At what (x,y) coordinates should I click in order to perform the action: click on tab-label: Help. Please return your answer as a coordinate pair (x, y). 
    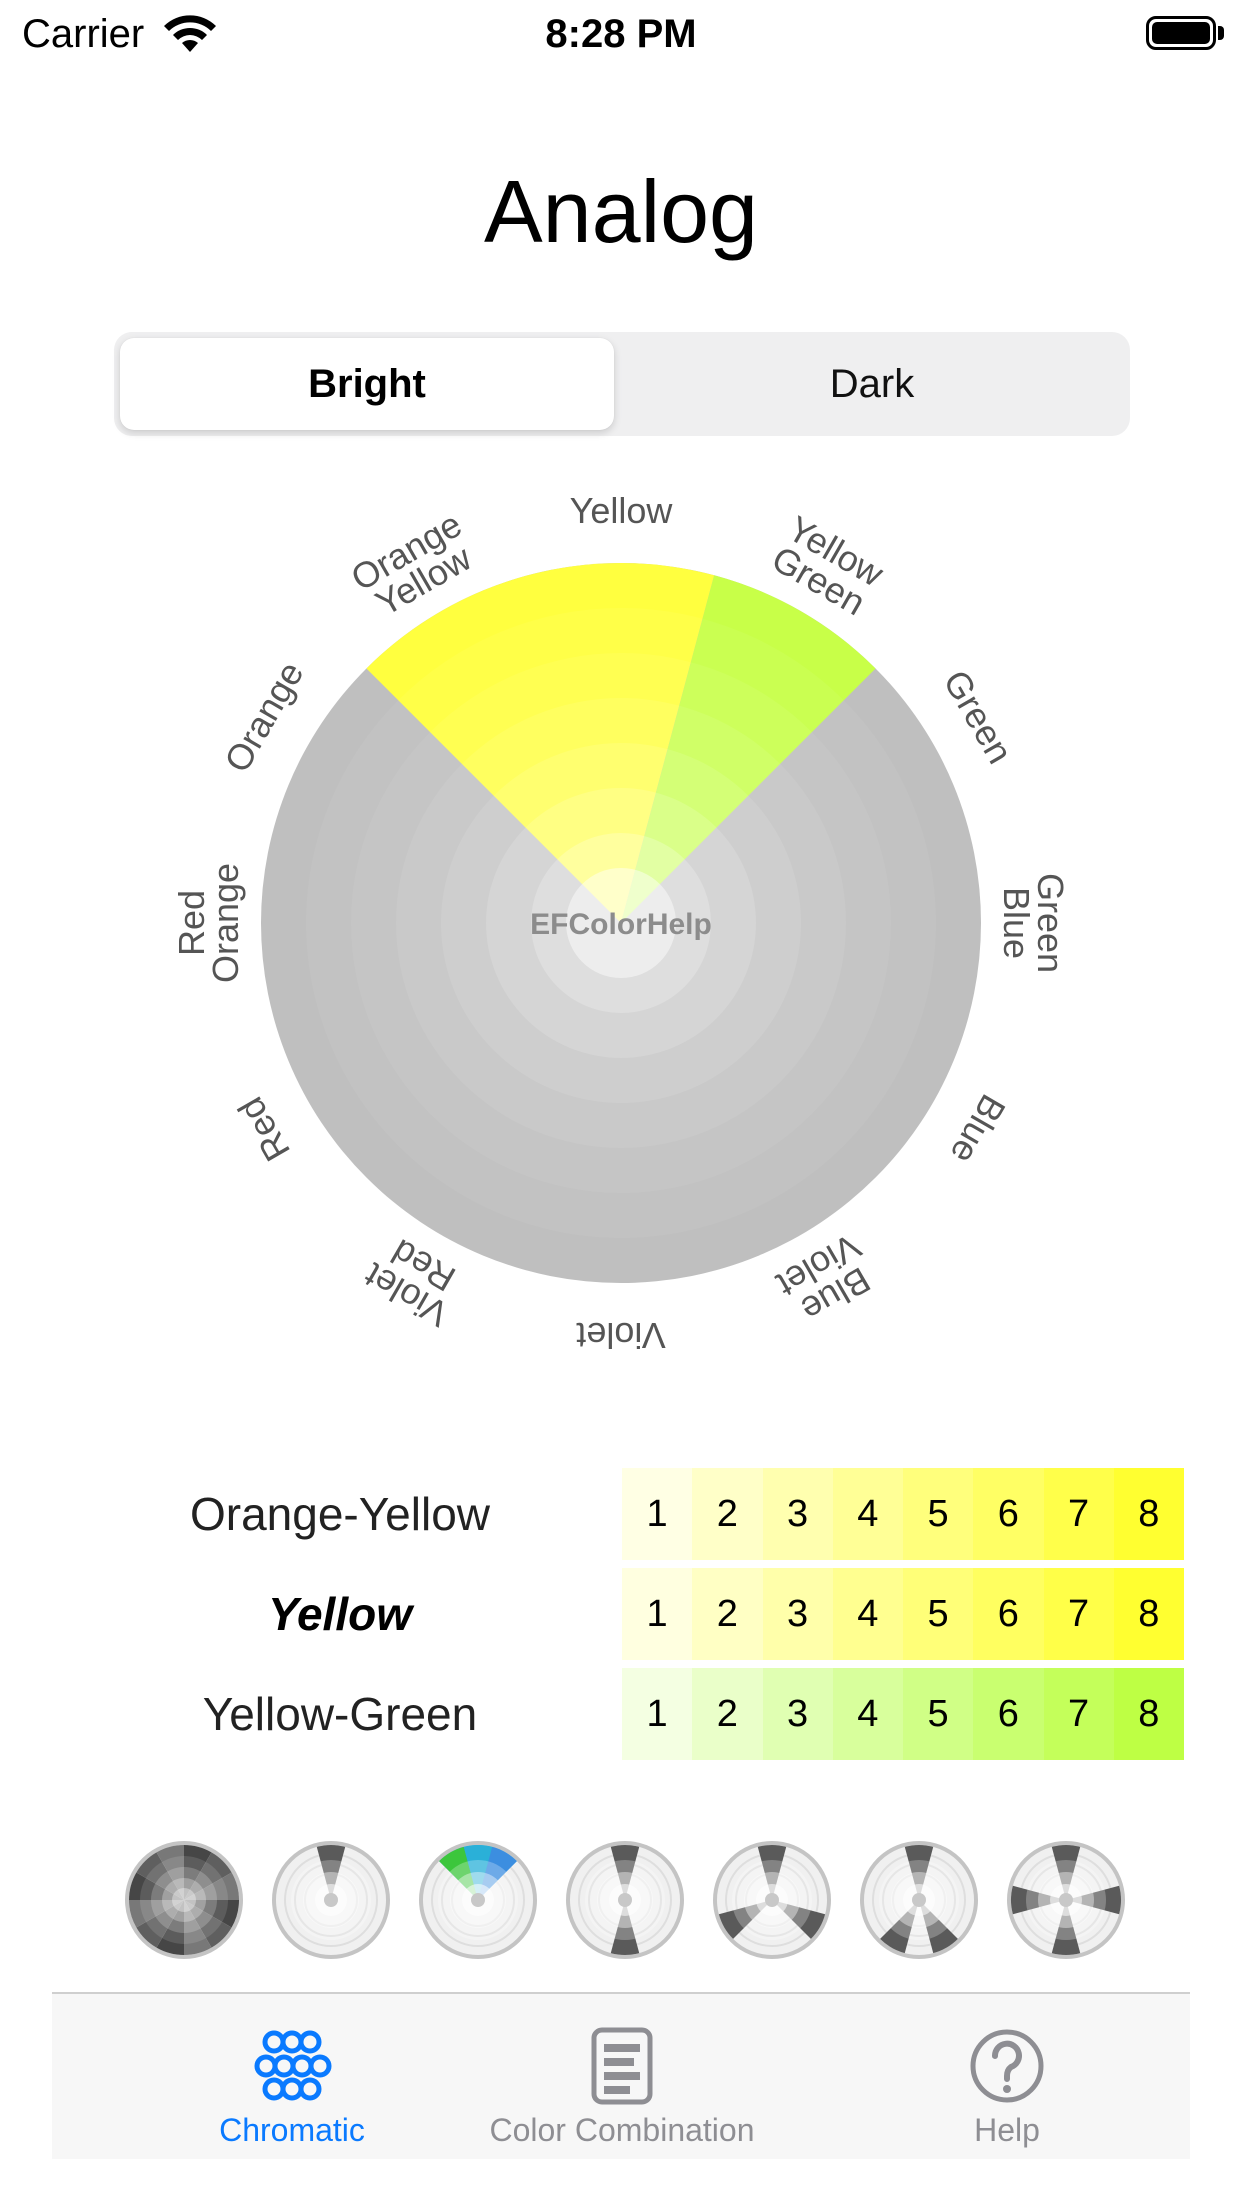
    Looking at the image, I should click on (1007, 2130).